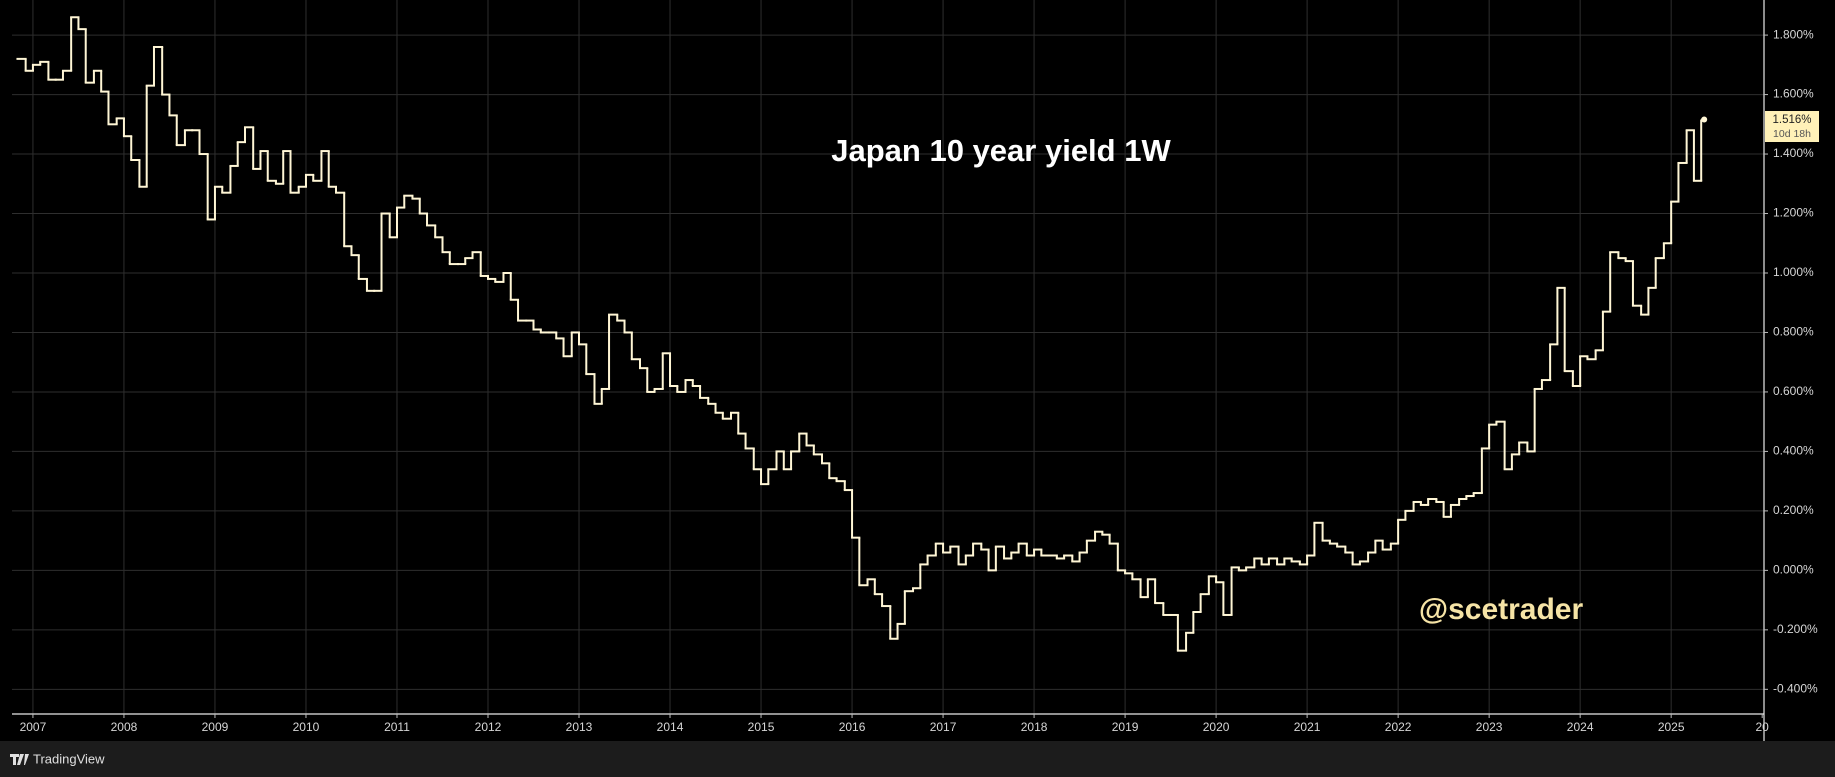 This screenshot has width=1835, height=777. Describe the element at coordinates (1671, 727) in the screenshot. I see `x-tick-label: 2025` at that location.